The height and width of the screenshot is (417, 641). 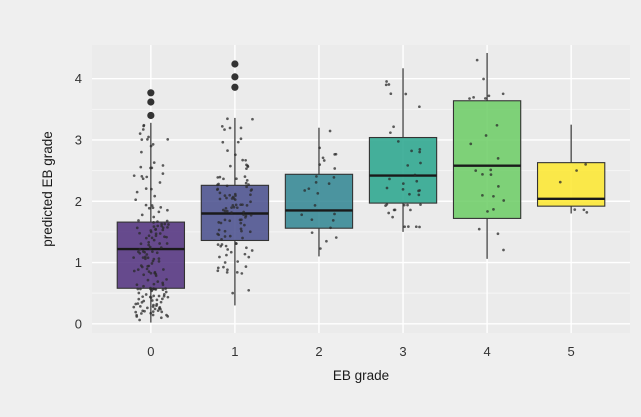 What do you see at coordinates (571, 351) in the screenshot?
I see `x-tick-label: 5` at bounding box center [571, 351].